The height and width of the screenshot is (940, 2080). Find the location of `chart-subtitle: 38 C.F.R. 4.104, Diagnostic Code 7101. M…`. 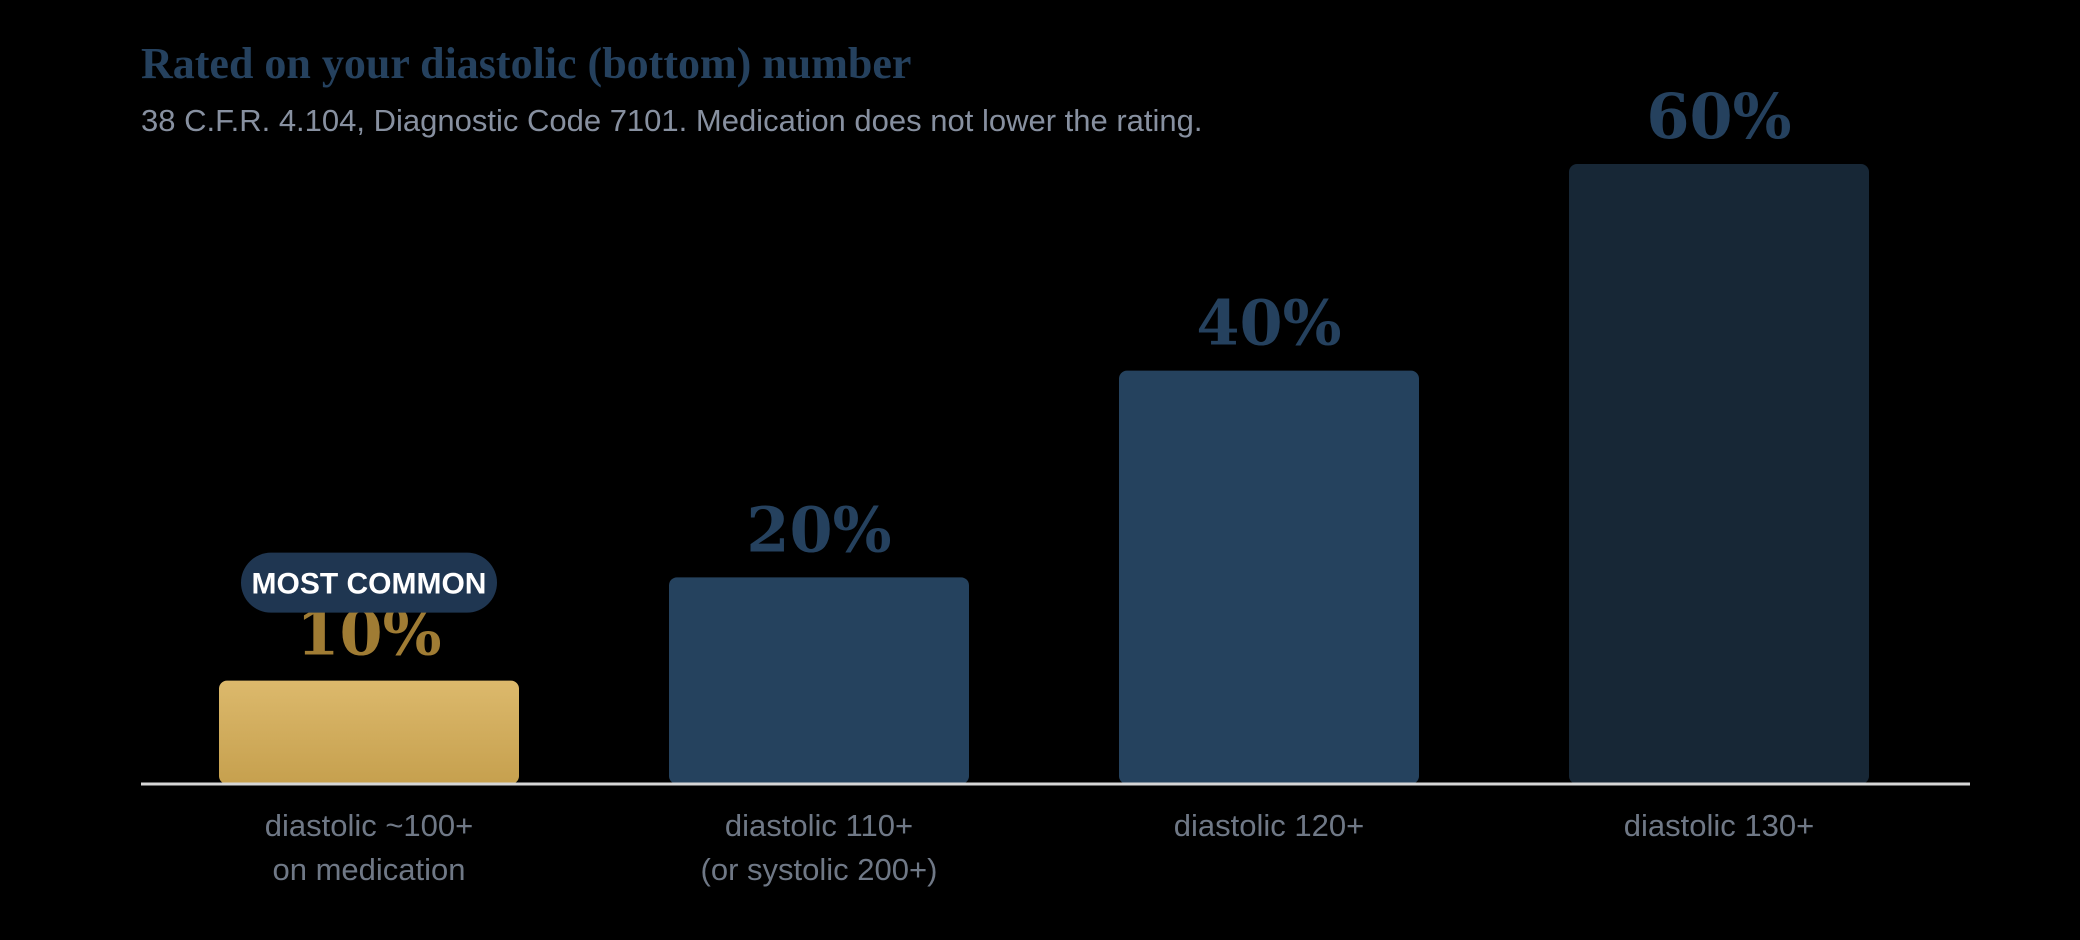

chart-subtitle: 38 C.F.R. 4.104, Diagnostic Code 7101. M… is located at coordinates (672, 120).